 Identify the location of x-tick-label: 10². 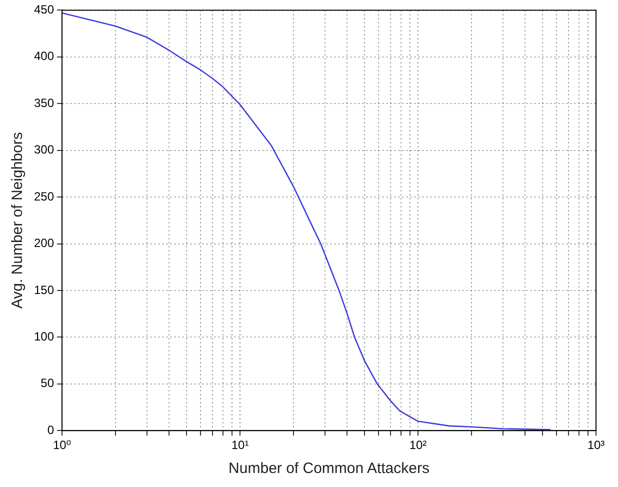
(418, 445).